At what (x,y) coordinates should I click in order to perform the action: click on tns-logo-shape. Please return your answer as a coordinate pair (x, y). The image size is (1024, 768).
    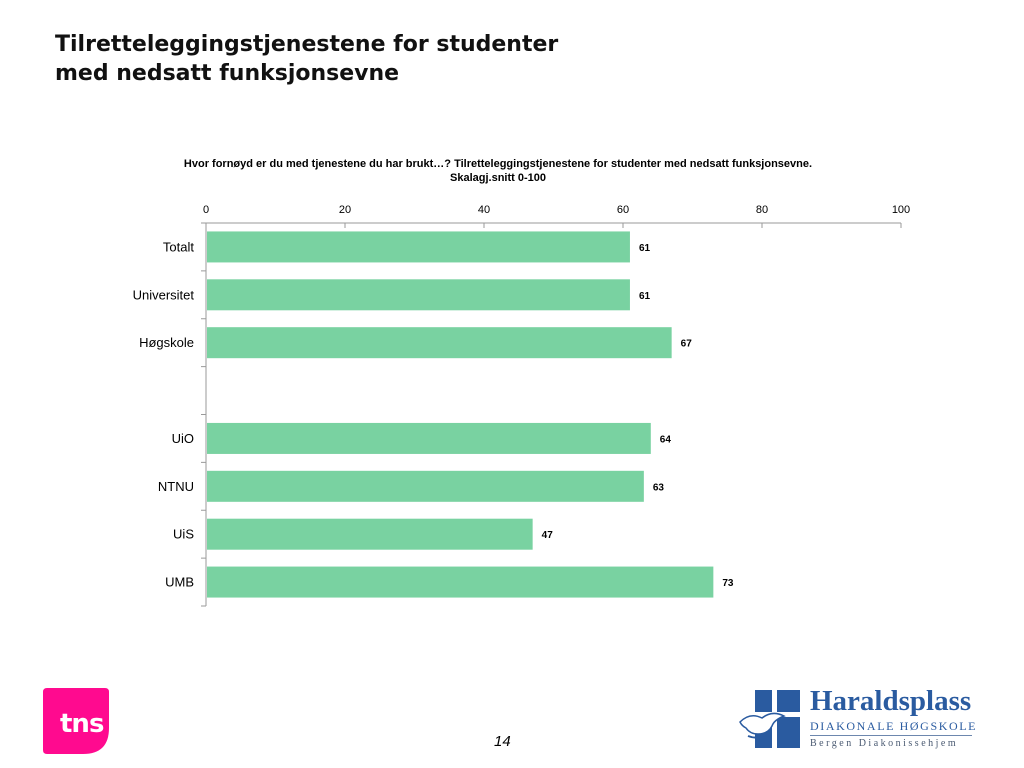
    Looking at the image, I should click on (76, 721).